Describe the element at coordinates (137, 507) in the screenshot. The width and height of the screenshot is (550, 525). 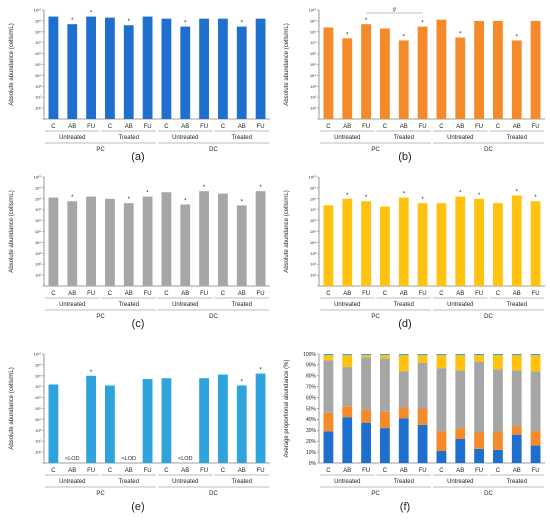
I see `panel-label: (e)` at that location.